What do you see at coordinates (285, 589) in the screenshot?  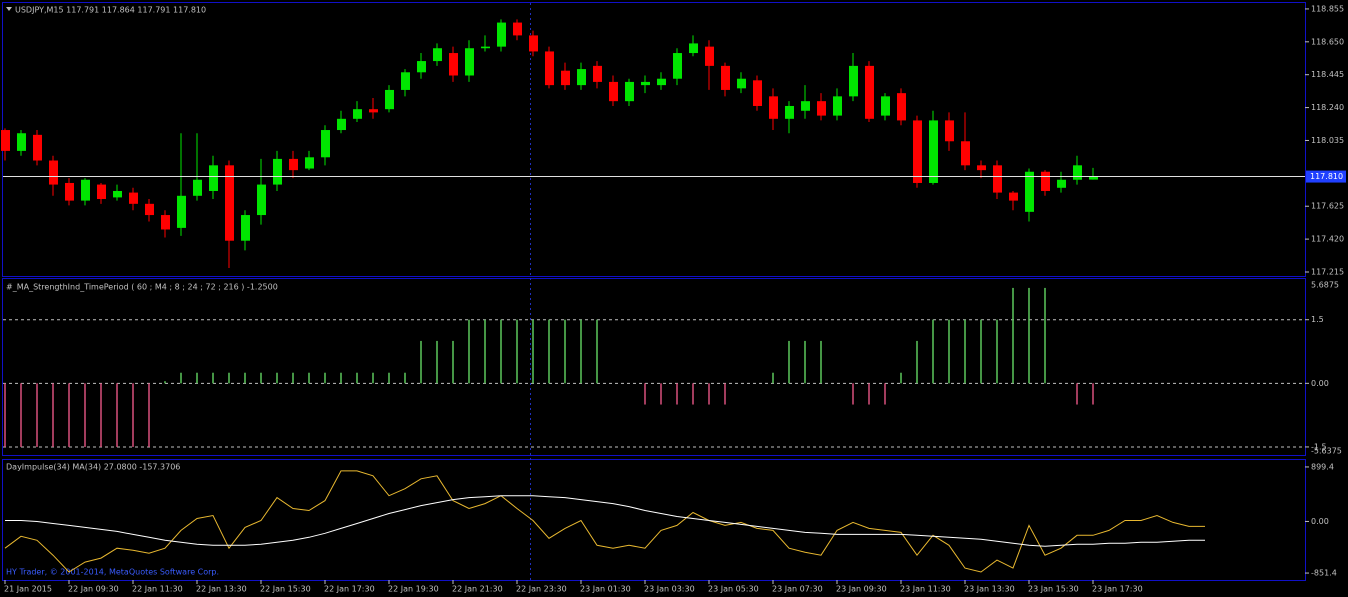 I see `x-tick-label: 22 Jan 15:30` at bounding box center [285, 589].